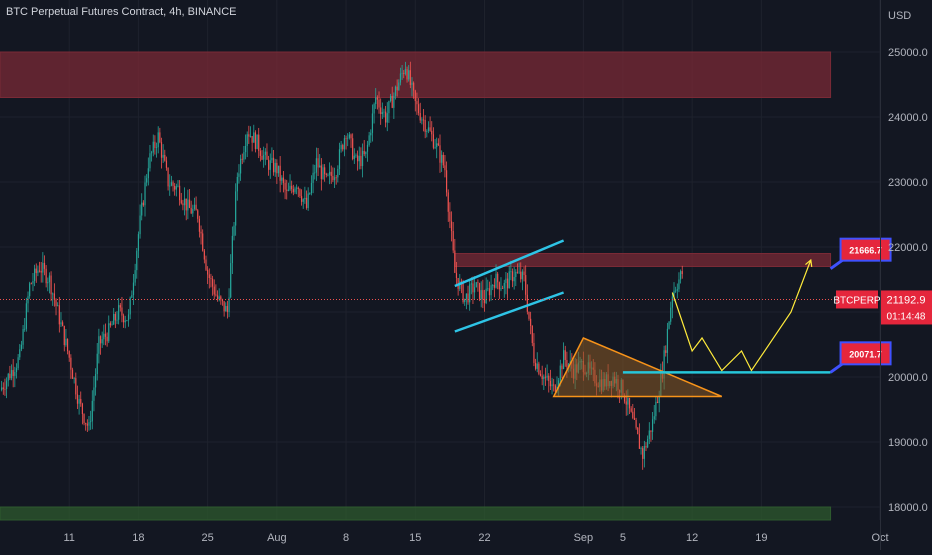  I want to click on triangle-pattern, so click(637, 367).